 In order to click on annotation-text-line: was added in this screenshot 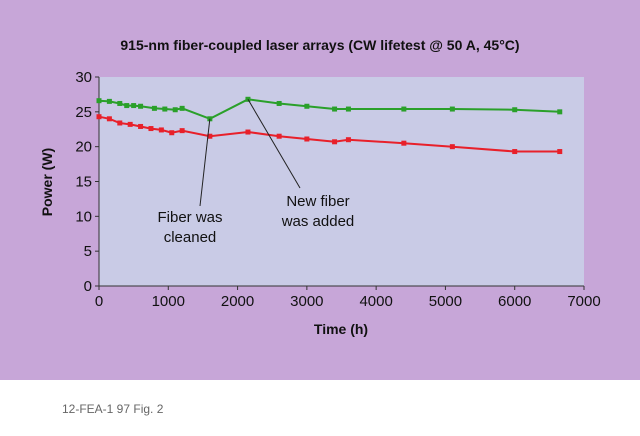, I will do `click(318, 221)`.